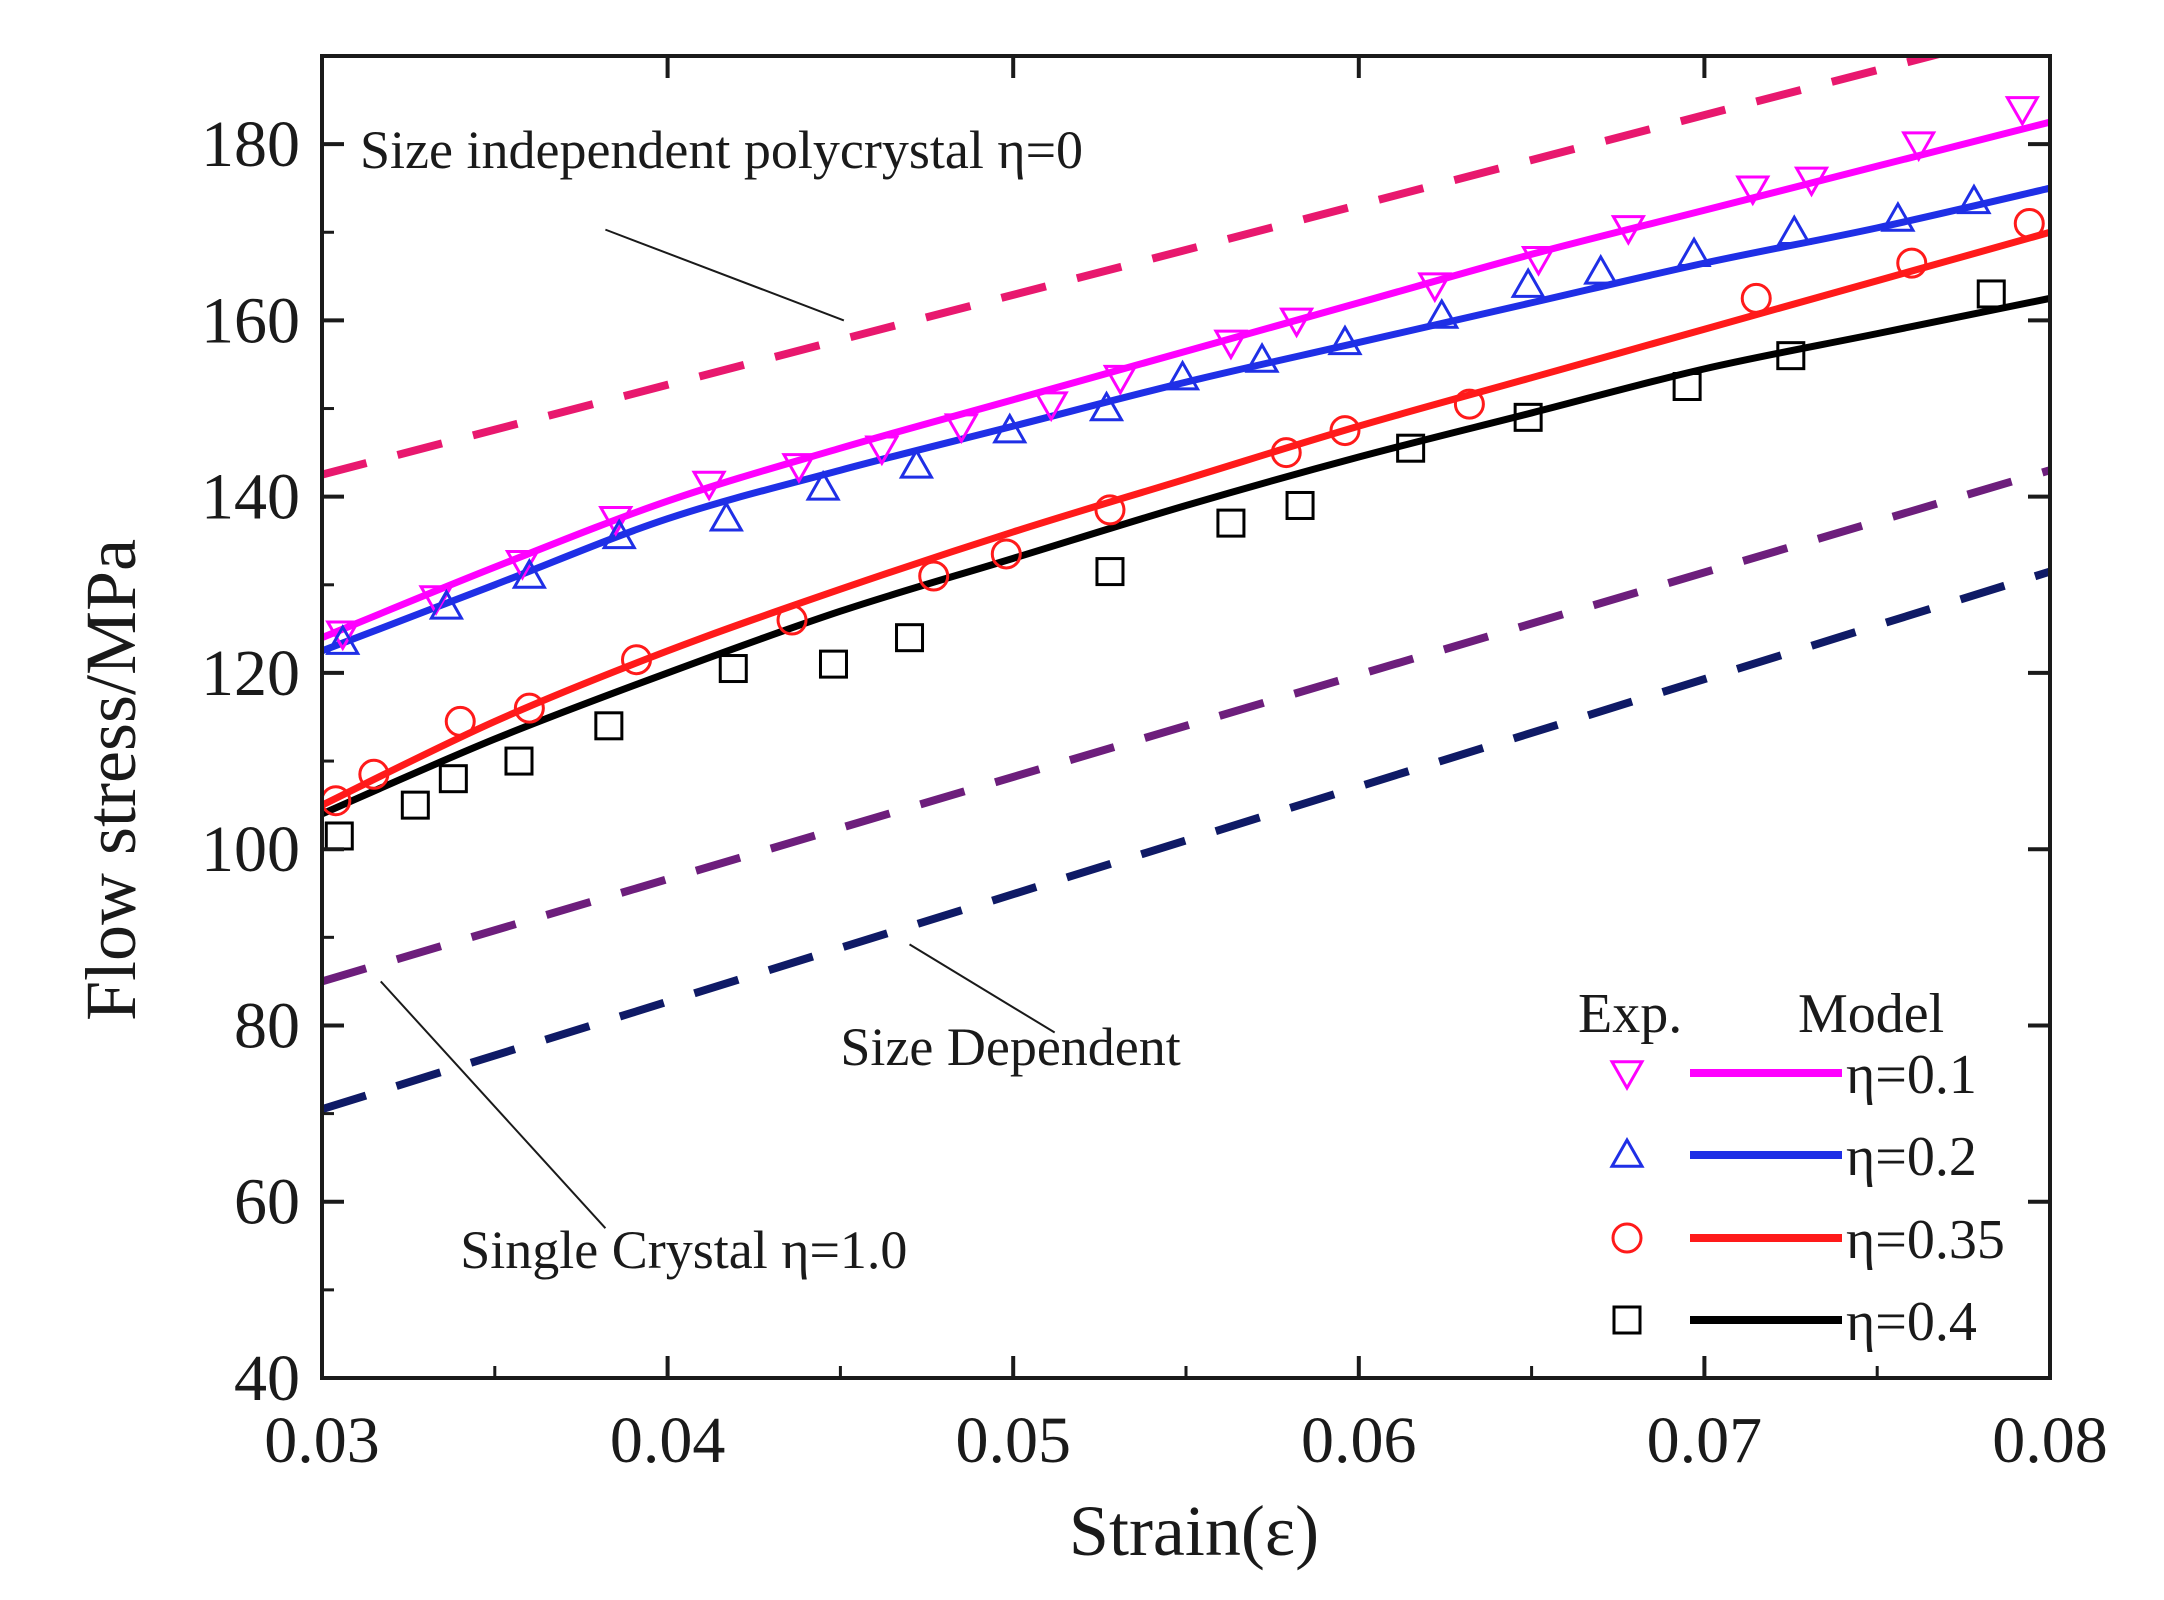 This screenshot has height=1600, width=2164. What do you see at coordinates (683, 1250) in the screenshot?
I see `annotation-text-3: Single Crystal η=1.0` at bounding box center [683, 1250].